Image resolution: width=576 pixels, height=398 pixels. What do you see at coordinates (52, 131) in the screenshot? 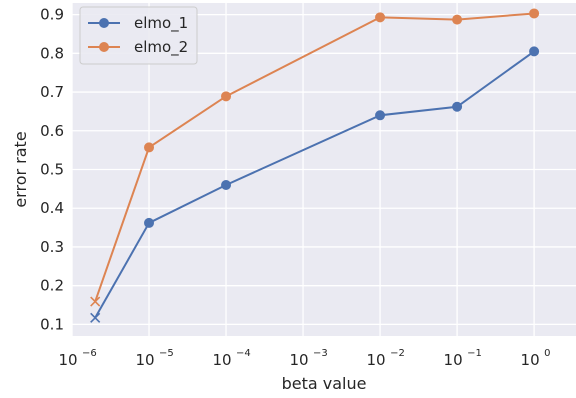
I see `y-tick-label: 0.6` at bounding box center [52, 131].